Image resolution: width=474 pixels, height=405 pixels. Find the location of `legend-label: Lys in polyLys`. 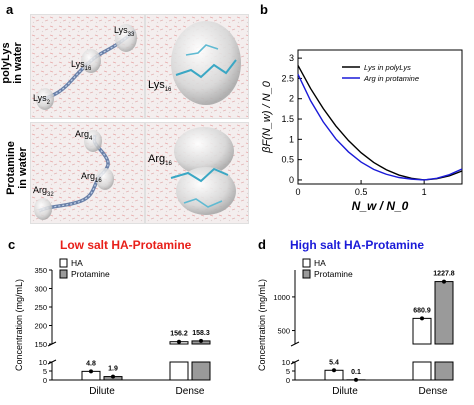

legend-label: Lys in polyLys is located at coordinates (387, 67).